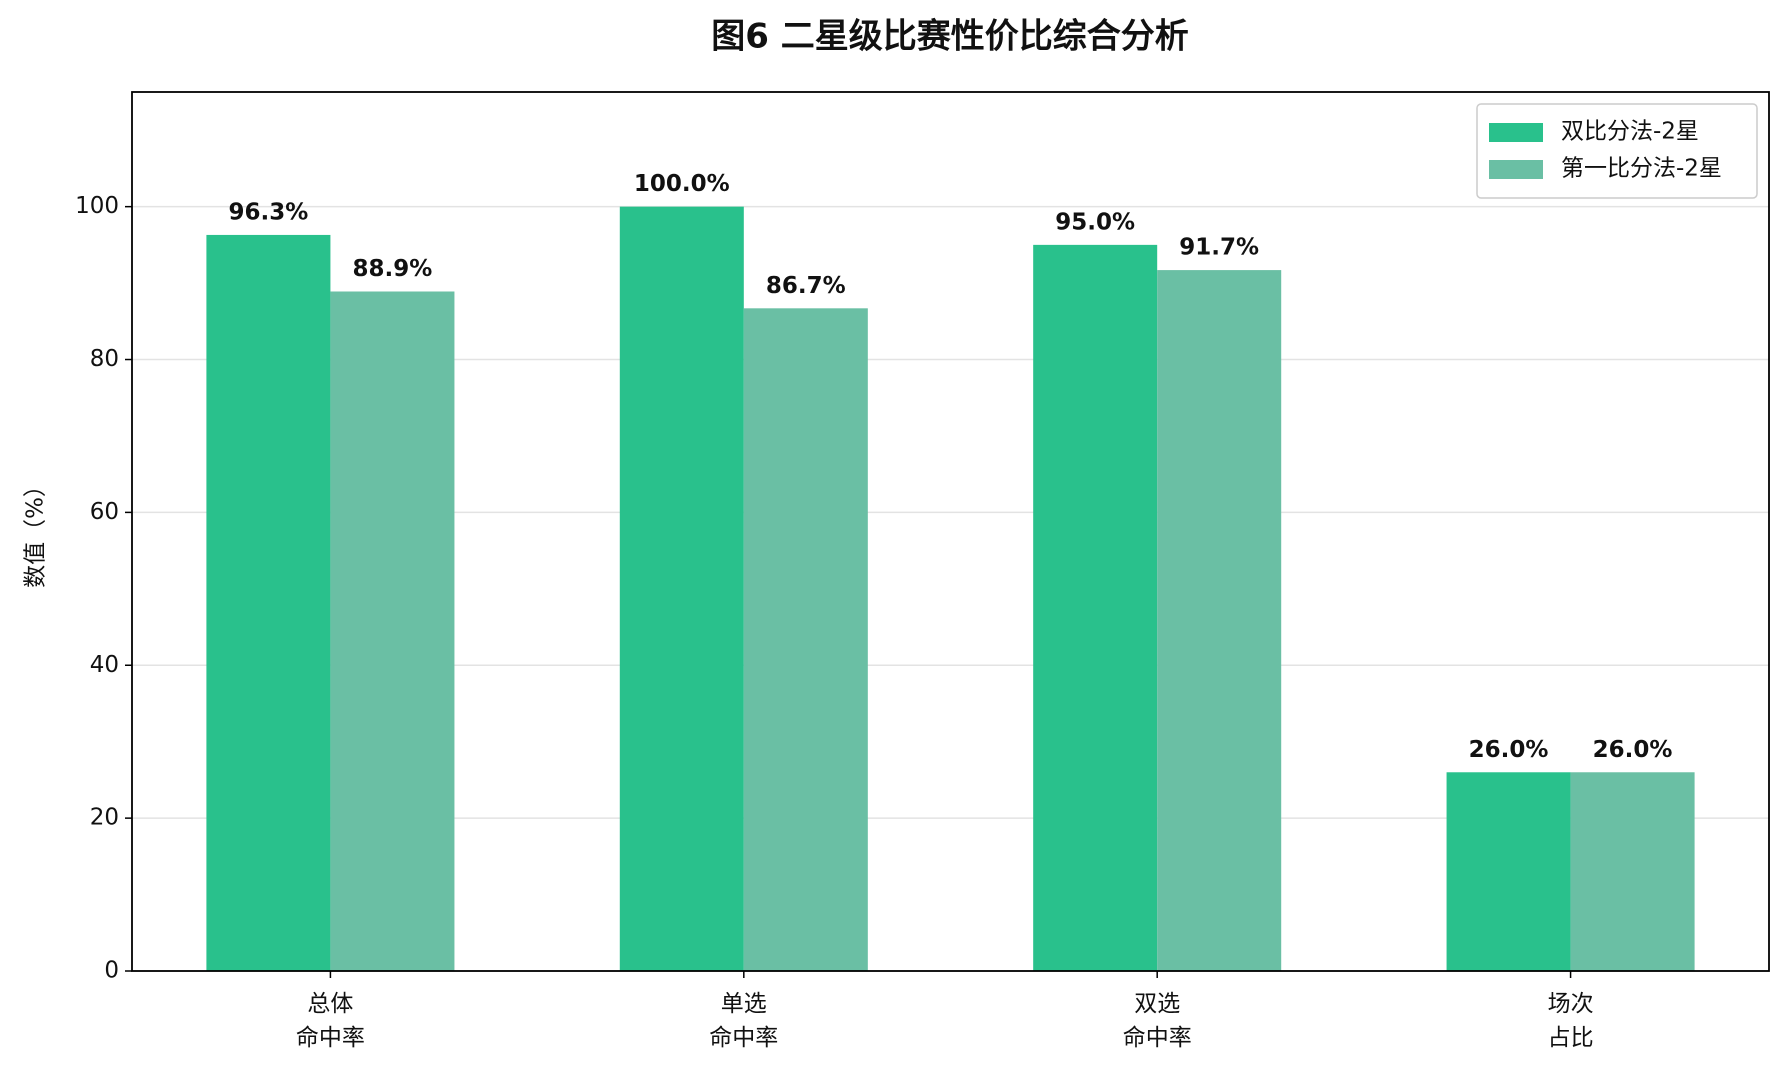 The width and height of the screenshot is (1780, 1072). I want to click on x-tick-label: 场次占比, so click(1571, 1021).